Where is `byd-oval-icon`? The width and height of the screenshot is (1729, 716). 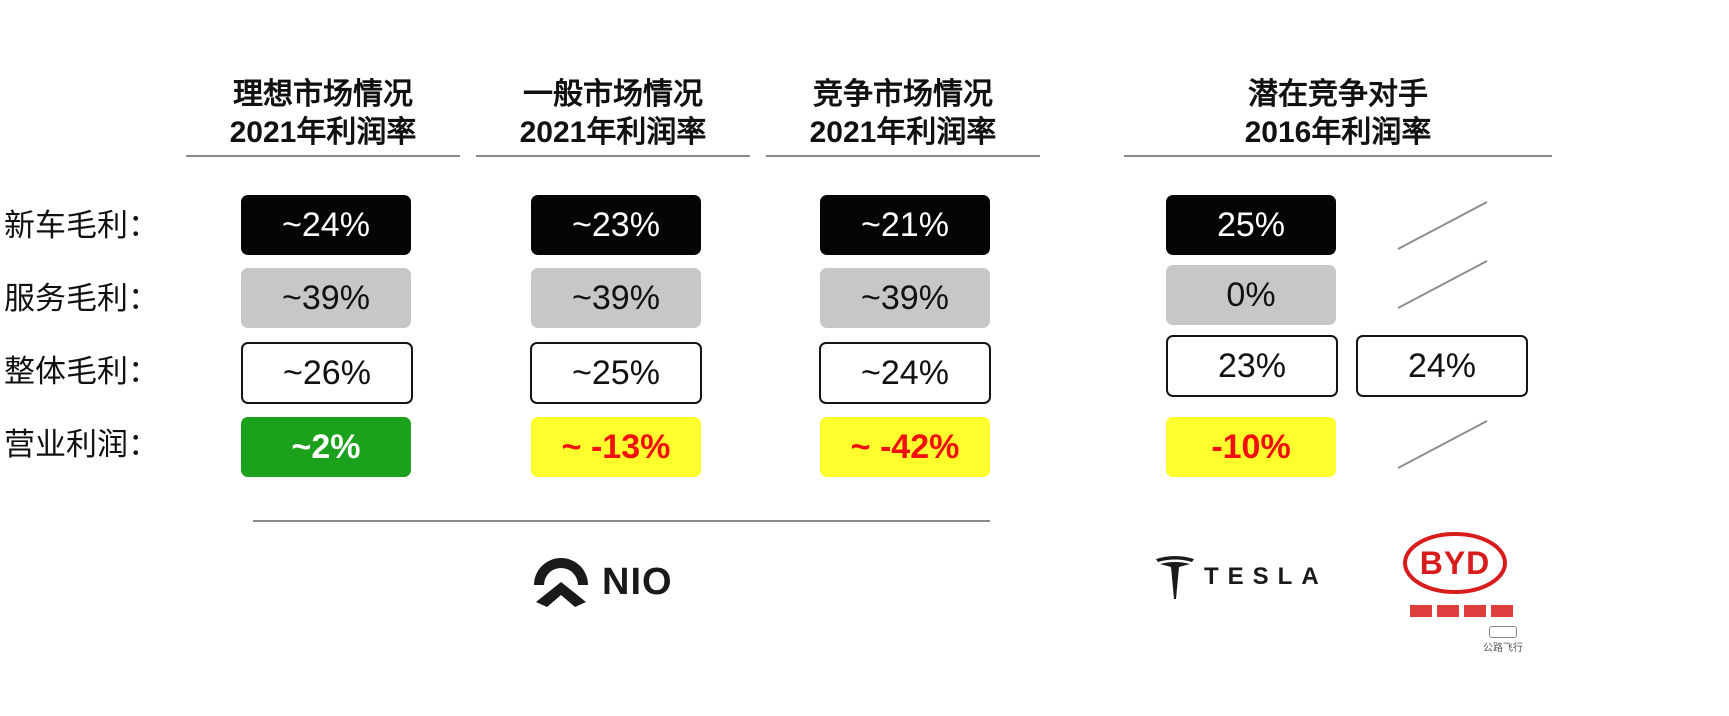
byd-oval-icon is located at coordinates (1455, 563).